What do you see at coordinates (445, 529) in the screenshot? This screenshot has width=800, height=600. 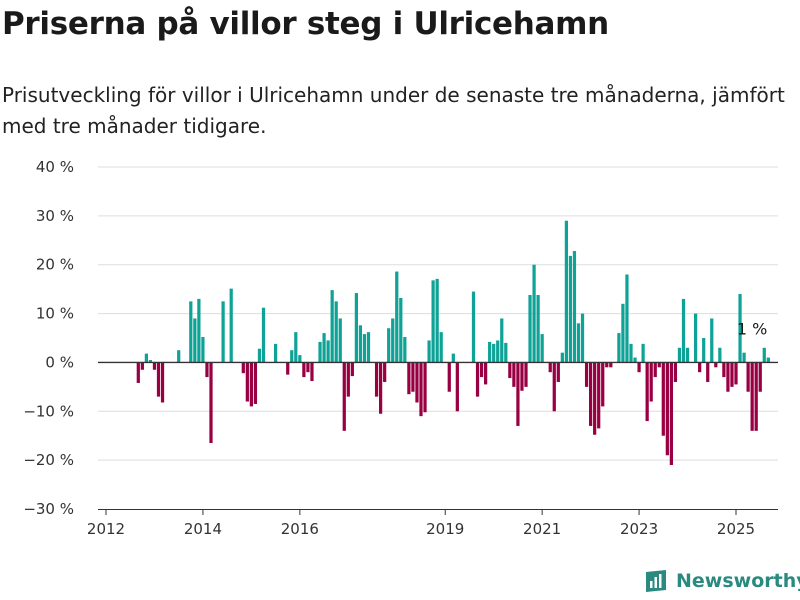 I see `x-tick-label: 2019` at bounding box center [445, 529].